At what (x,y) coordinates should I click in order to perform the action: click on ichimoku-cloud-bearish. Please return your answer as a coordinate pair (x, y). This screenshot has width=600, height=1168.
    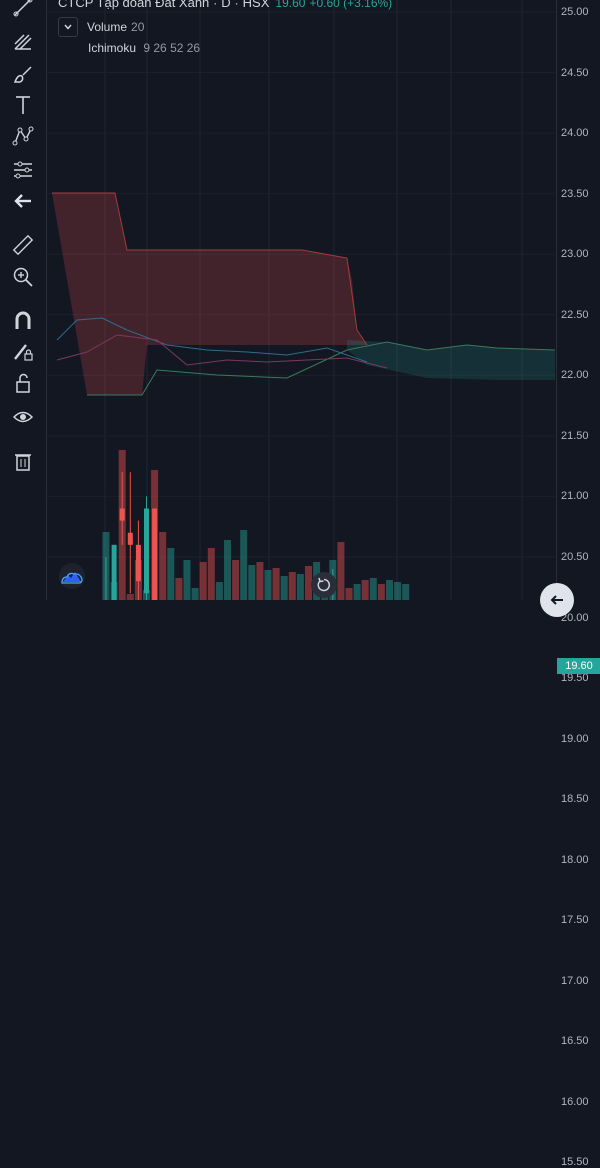
    Looking at the image, I should click on (209, 294).